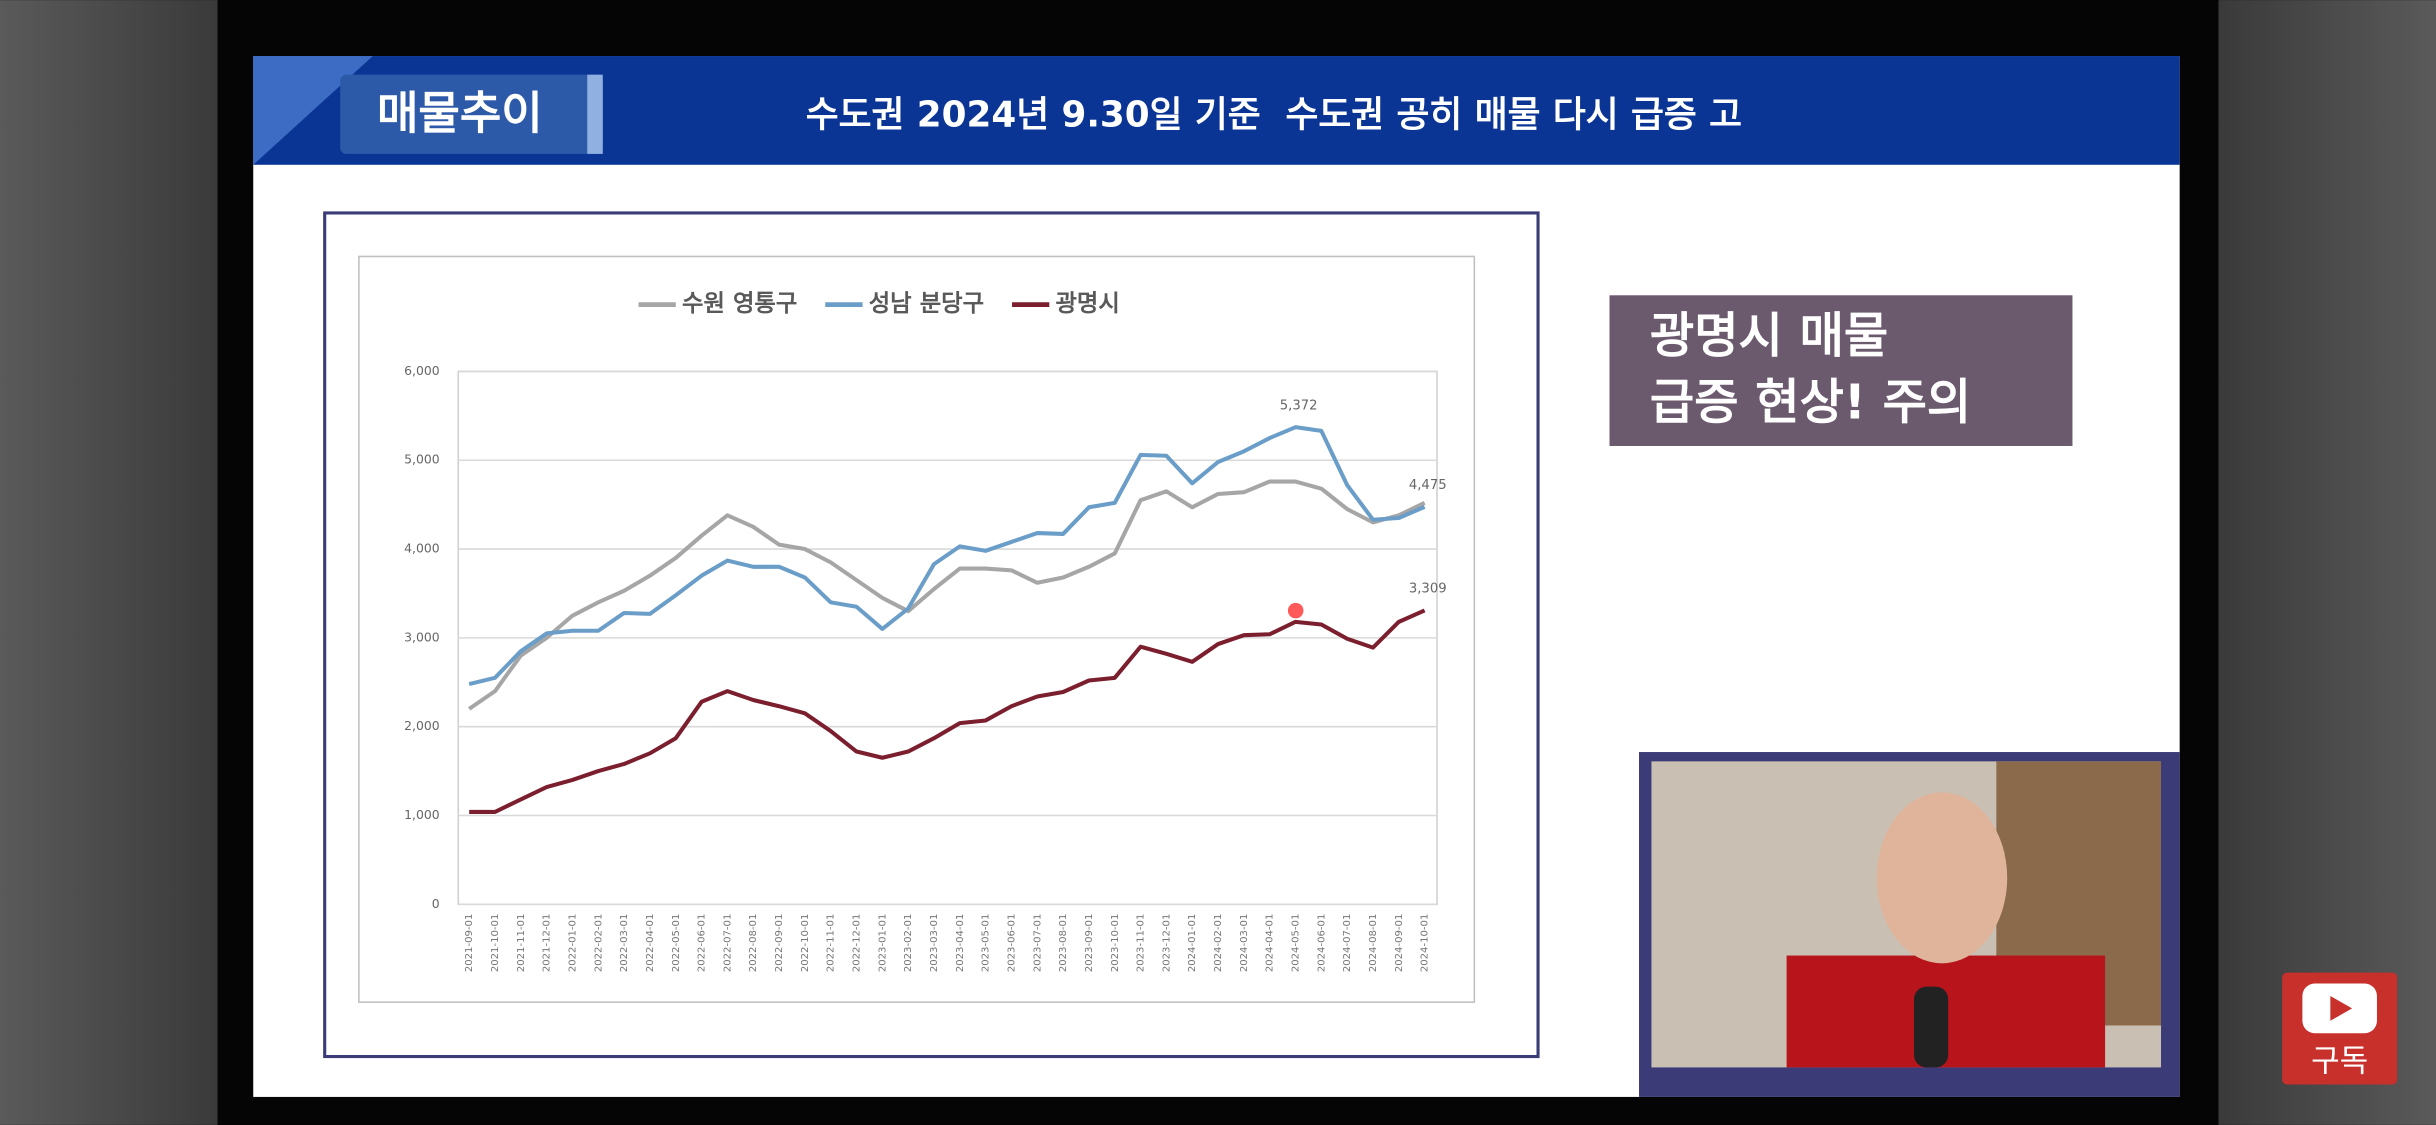 This screenshot has height=1125, width=2436. Describe the element at coordinates (1192, 943) in the screenshot. I see `x-tick-label: 2024-01-01` at that location.